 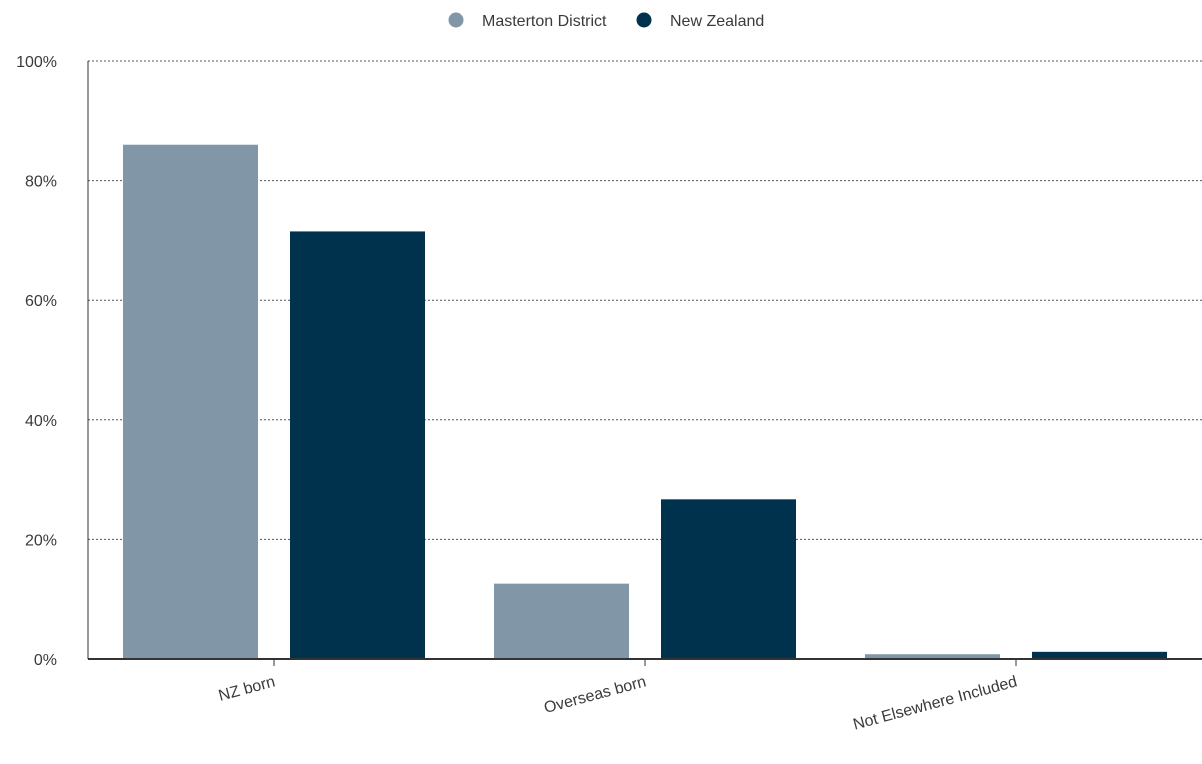 I want to click on legend: Masterton District New Zealand, so click(x=606, y=21).